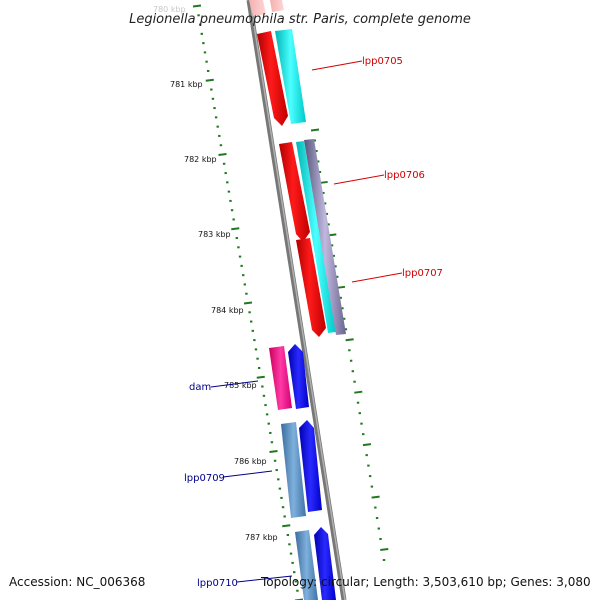 The height and width of the screenshot is (600, 600). What do you see at coordinates (204, 478) in the screenshot?
I see `gene-label-lpp0709: lpp0709` at bounding box center [204, 478].